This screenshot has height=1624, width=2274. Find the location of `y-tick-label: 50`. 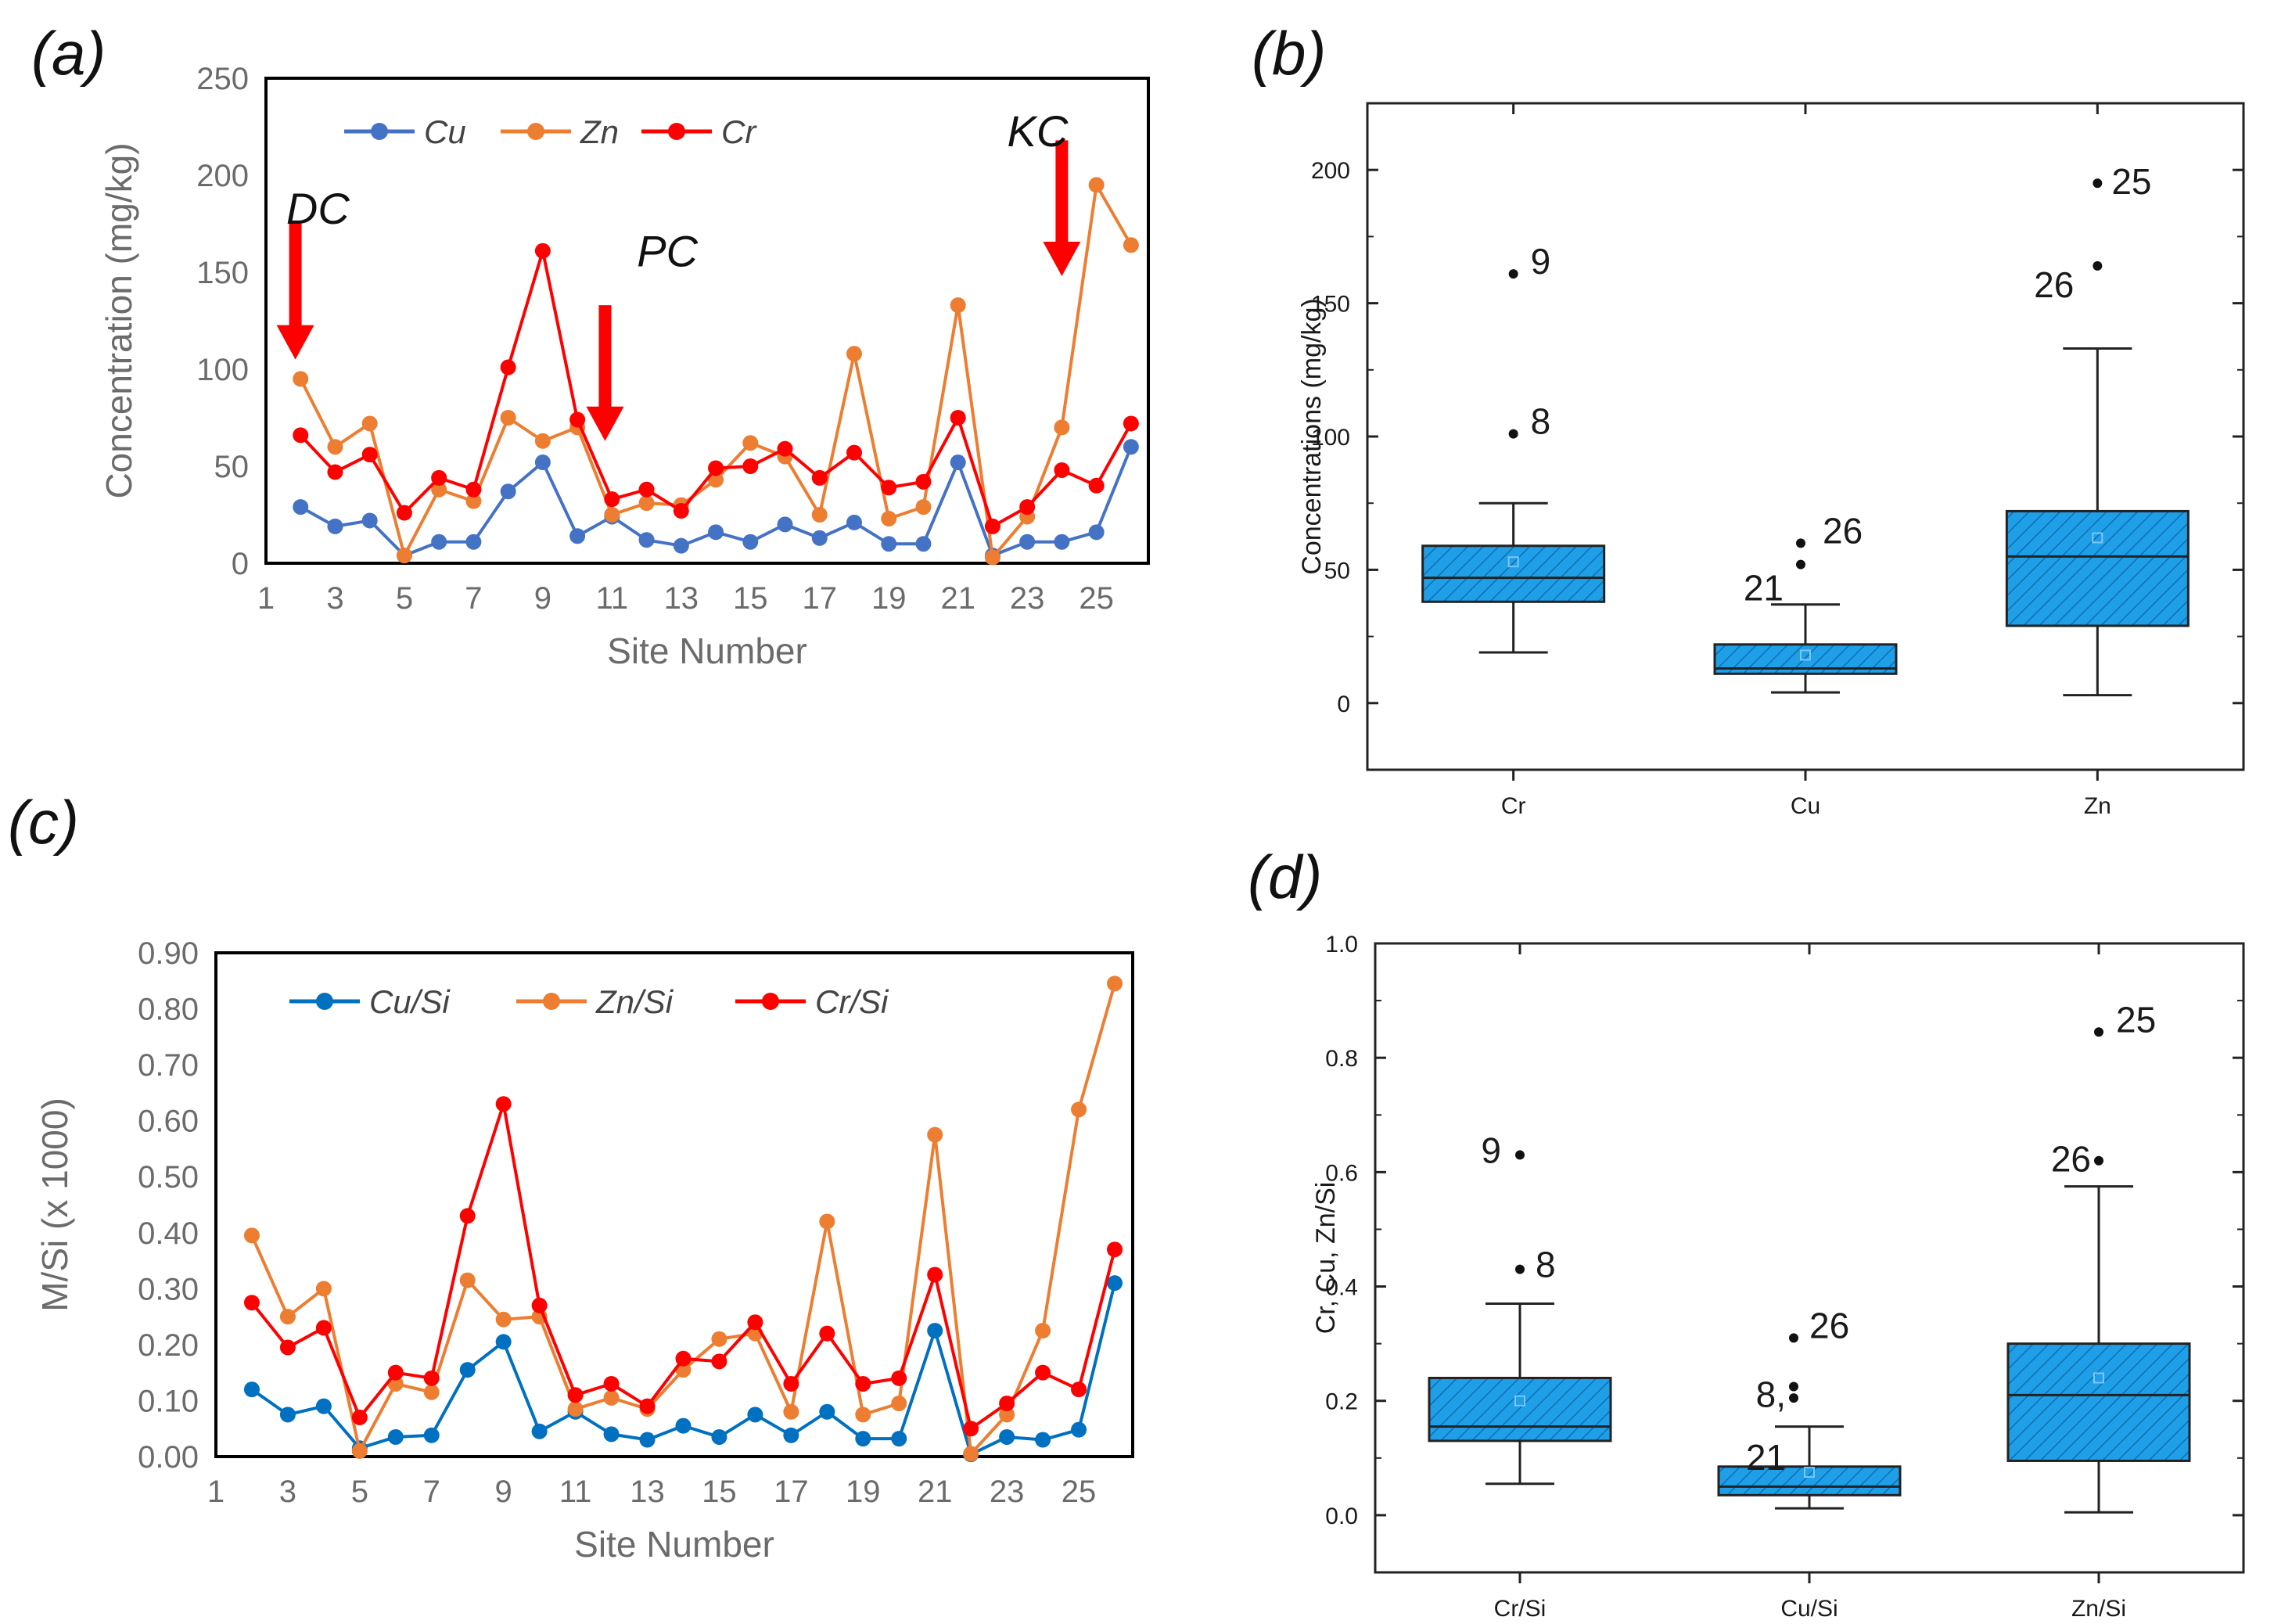

y-tick-label: 50 is located at coordinates (1337, 571).